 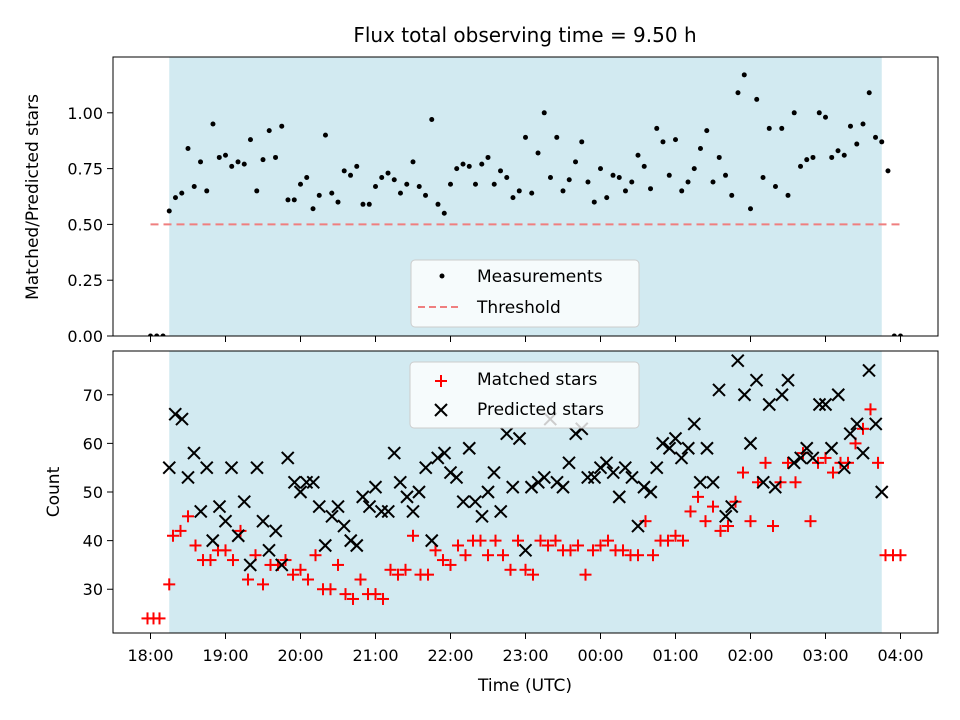 What do you see at coordinates (85, 224) in the screenshot?
I see `y-tick-label: 0.50` at bounding box center [85, 224].